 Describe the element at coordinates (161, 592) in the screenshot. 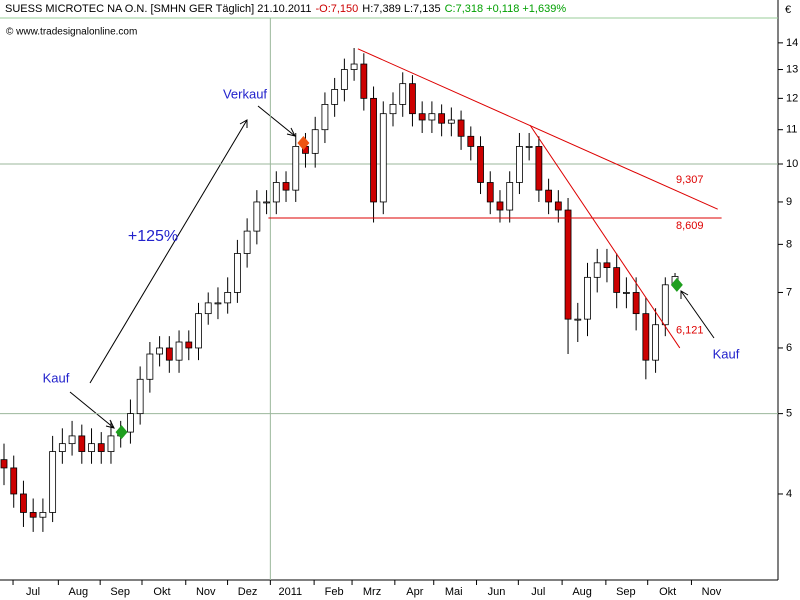

I see `x-tick-label: Okt` at that location.